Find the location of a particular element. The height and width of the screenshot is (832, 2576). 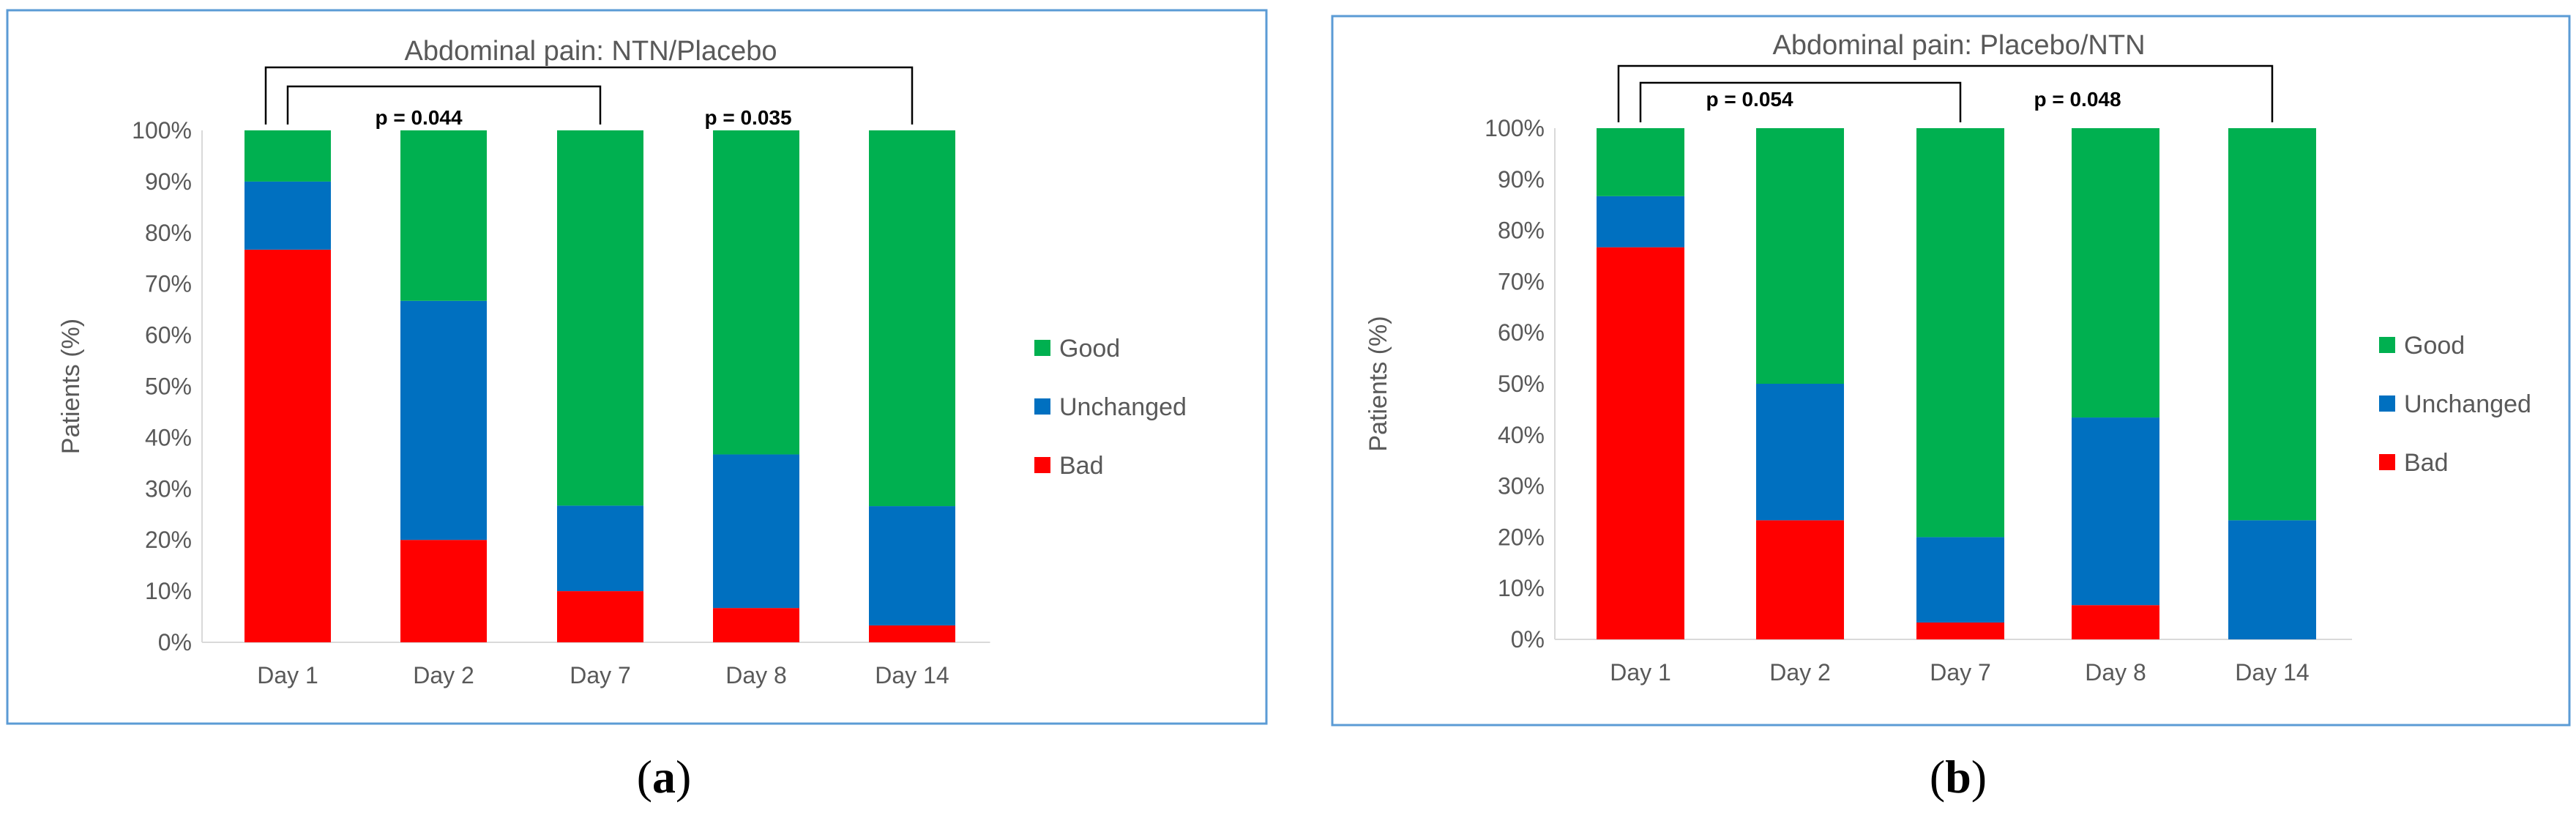

caption-label: b is located at coordinates (1958, 777).